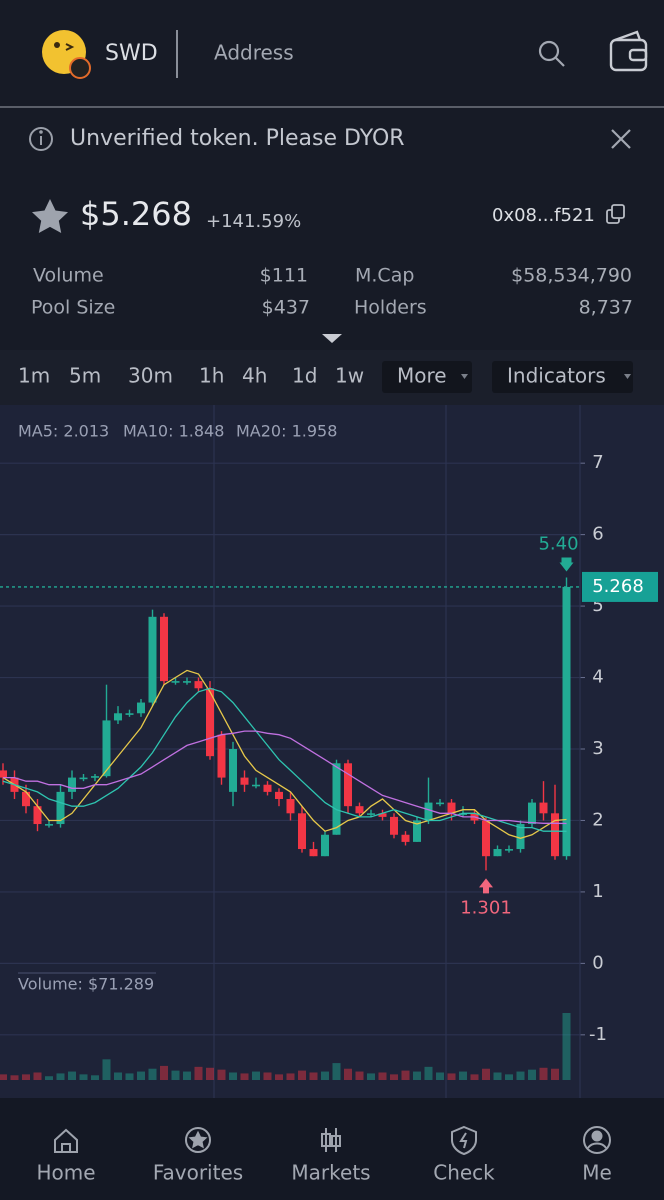 The width and height of the screenshot is (664, 1200). What do you see at coordinates (254, 53) in the screenshot?
I see `address-tab: Address` at bounding box center [254, 53].